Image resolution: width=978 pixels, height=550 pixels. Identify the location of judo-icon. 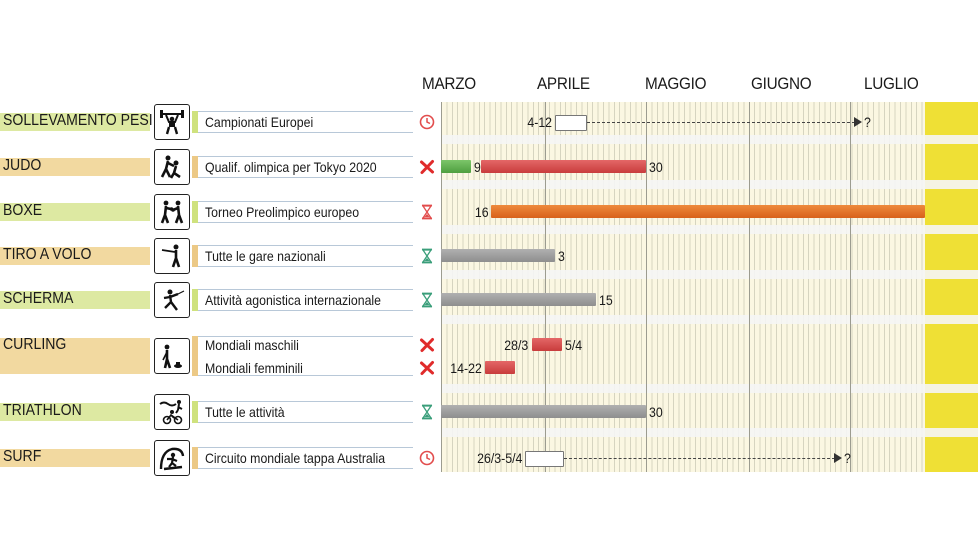
(170, 167).